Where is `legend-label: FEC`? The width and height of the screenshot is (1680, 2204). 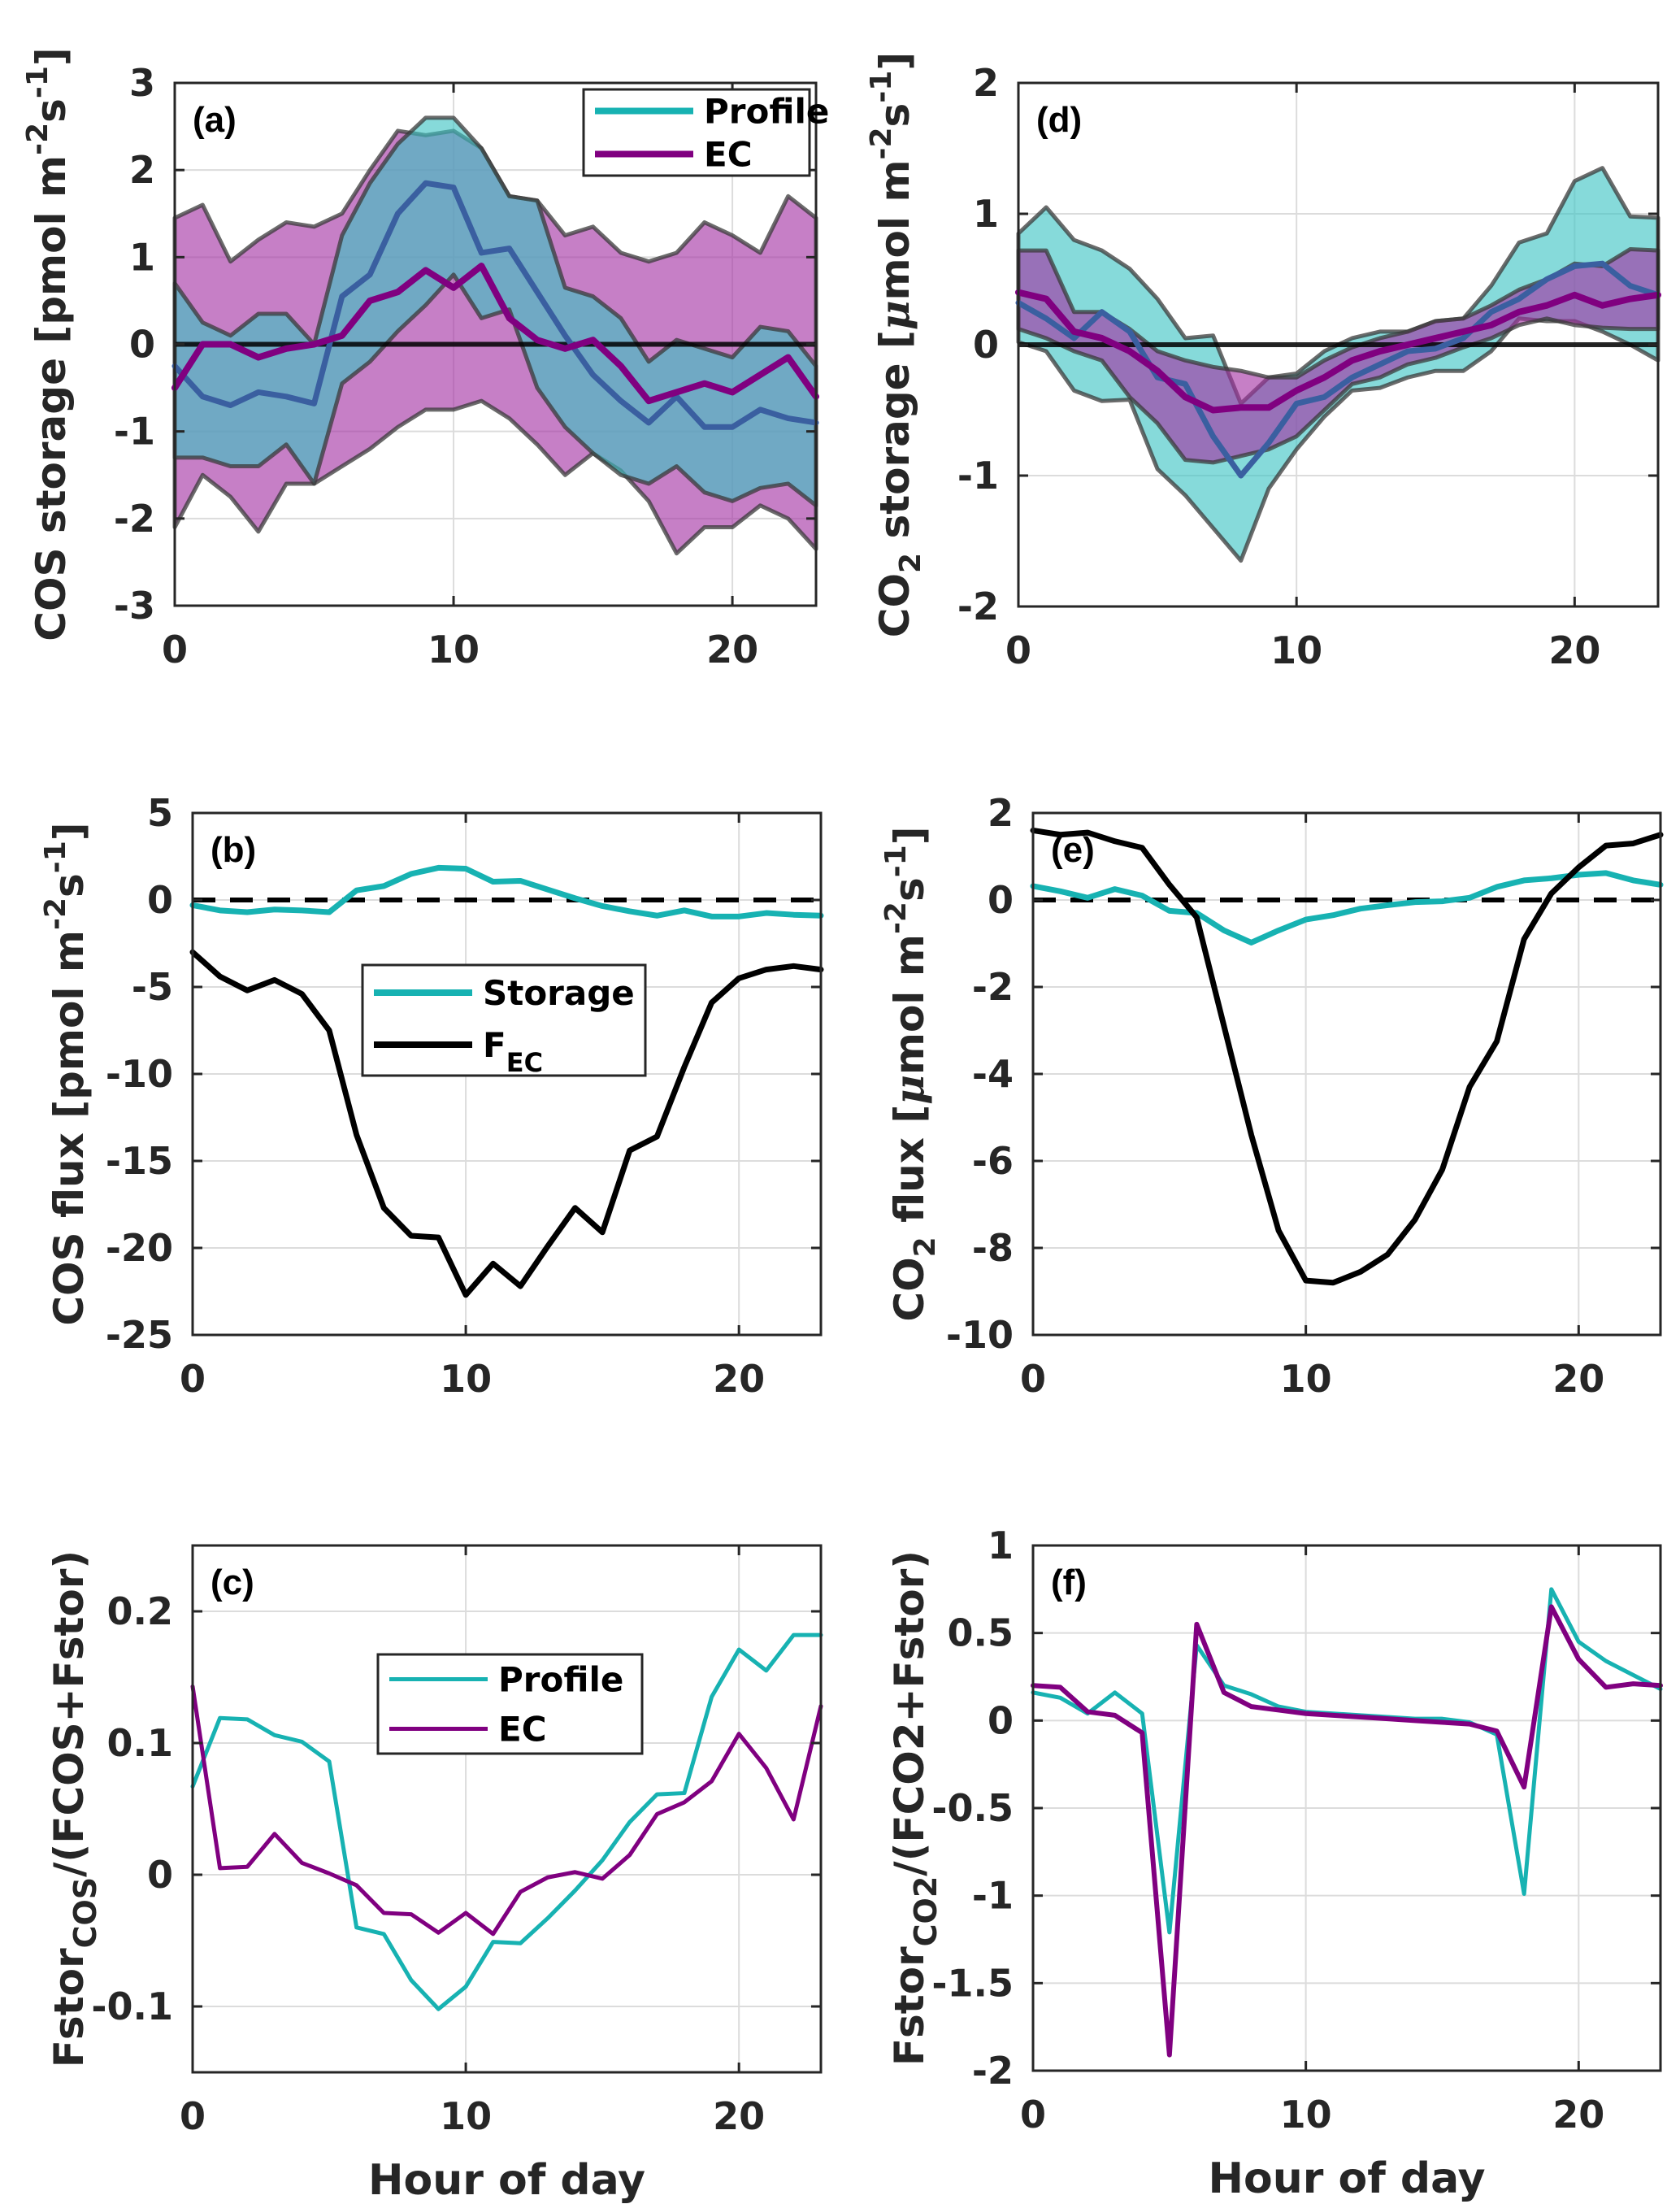 legend-label: FEC is located at coordinates (513, 1051).